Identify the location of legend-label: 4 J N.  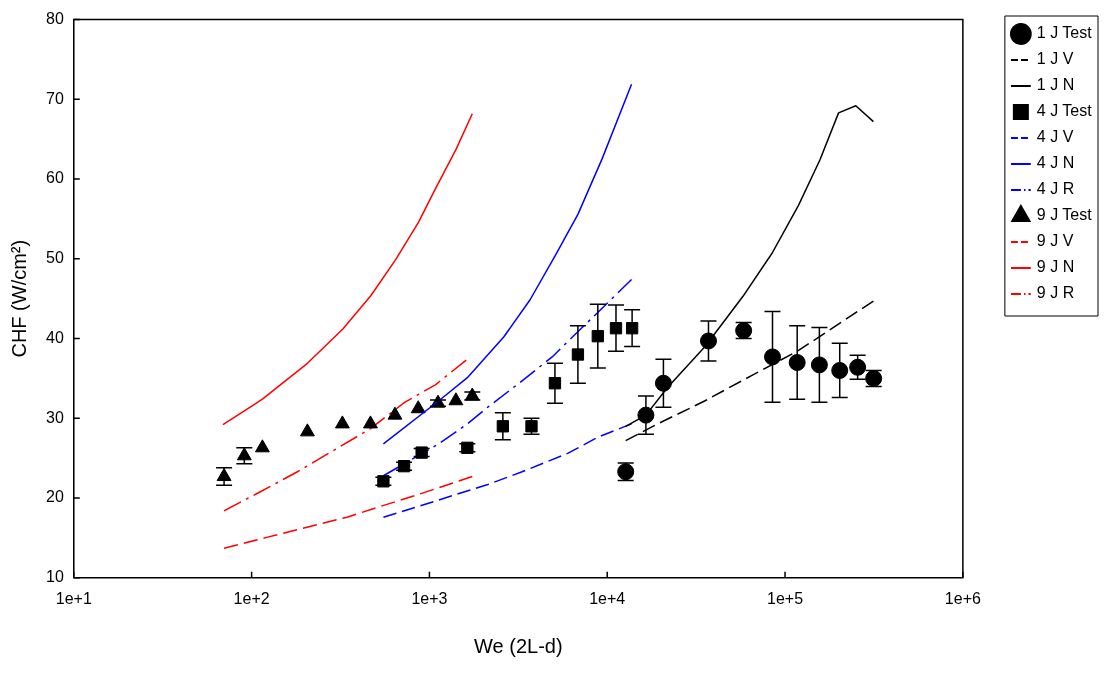
(1055, 163).